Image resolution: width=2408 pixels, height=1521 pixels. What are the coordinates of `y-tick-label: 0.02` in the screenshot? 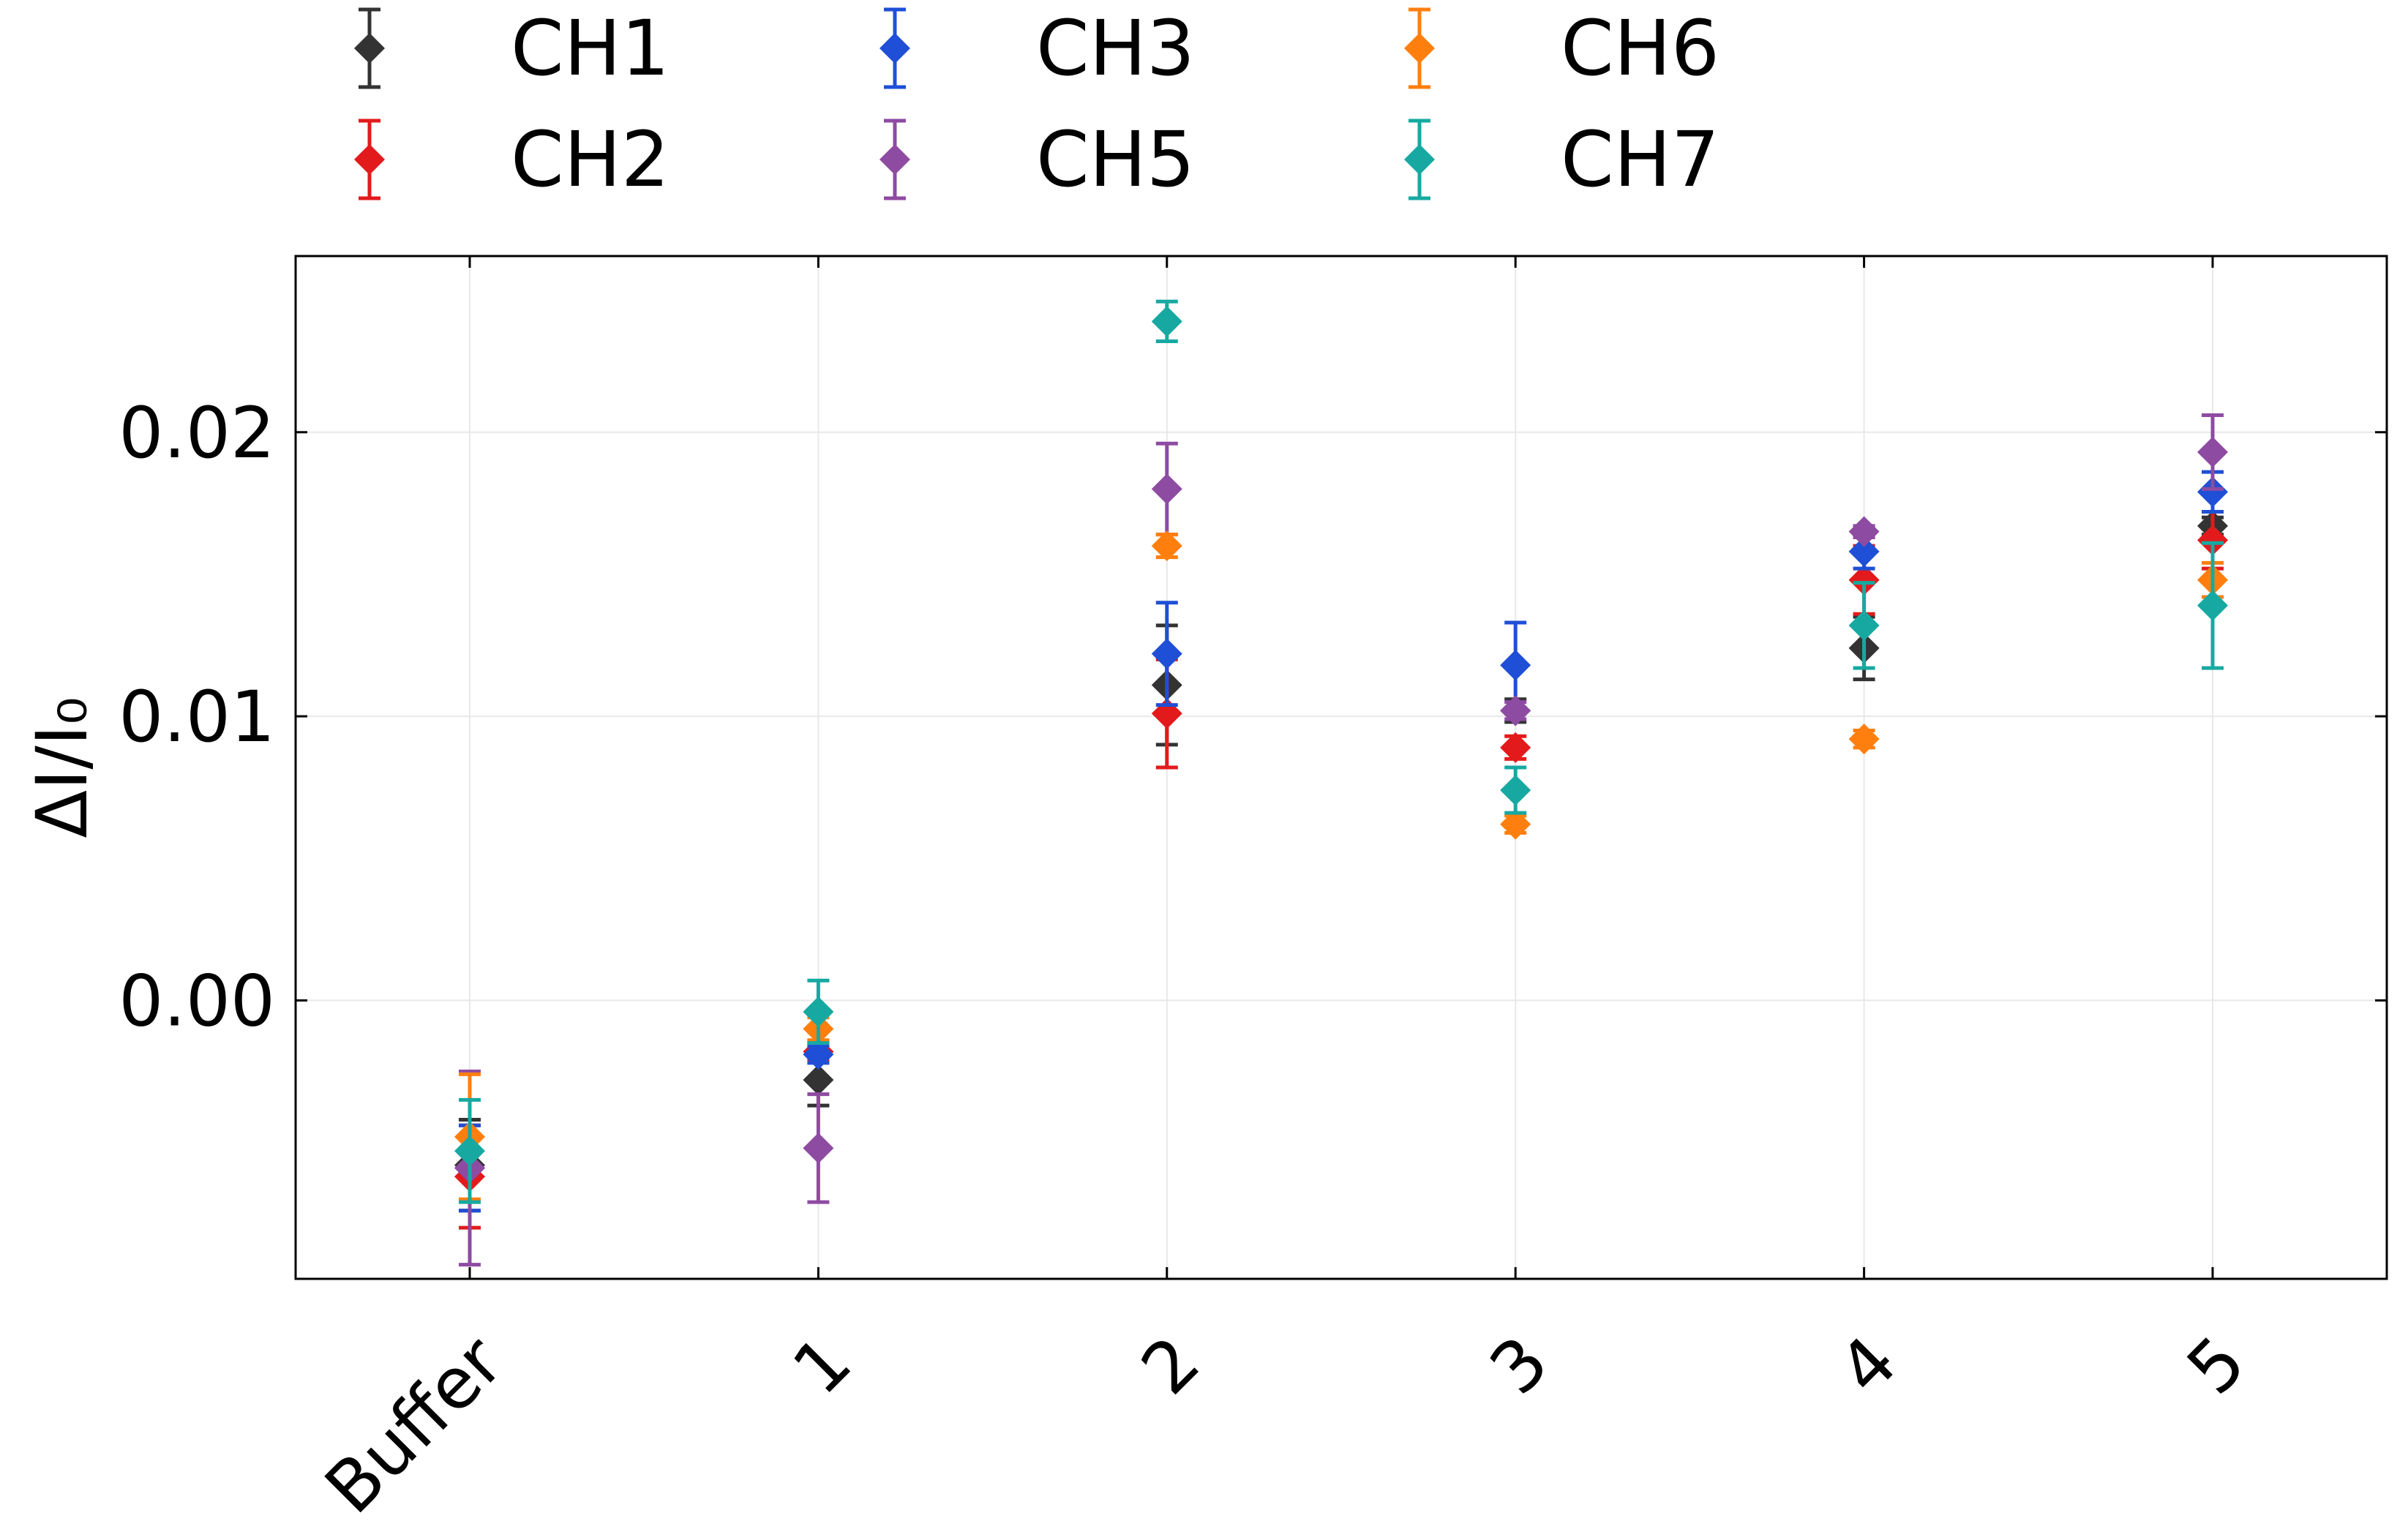 It's located at (197, 433).